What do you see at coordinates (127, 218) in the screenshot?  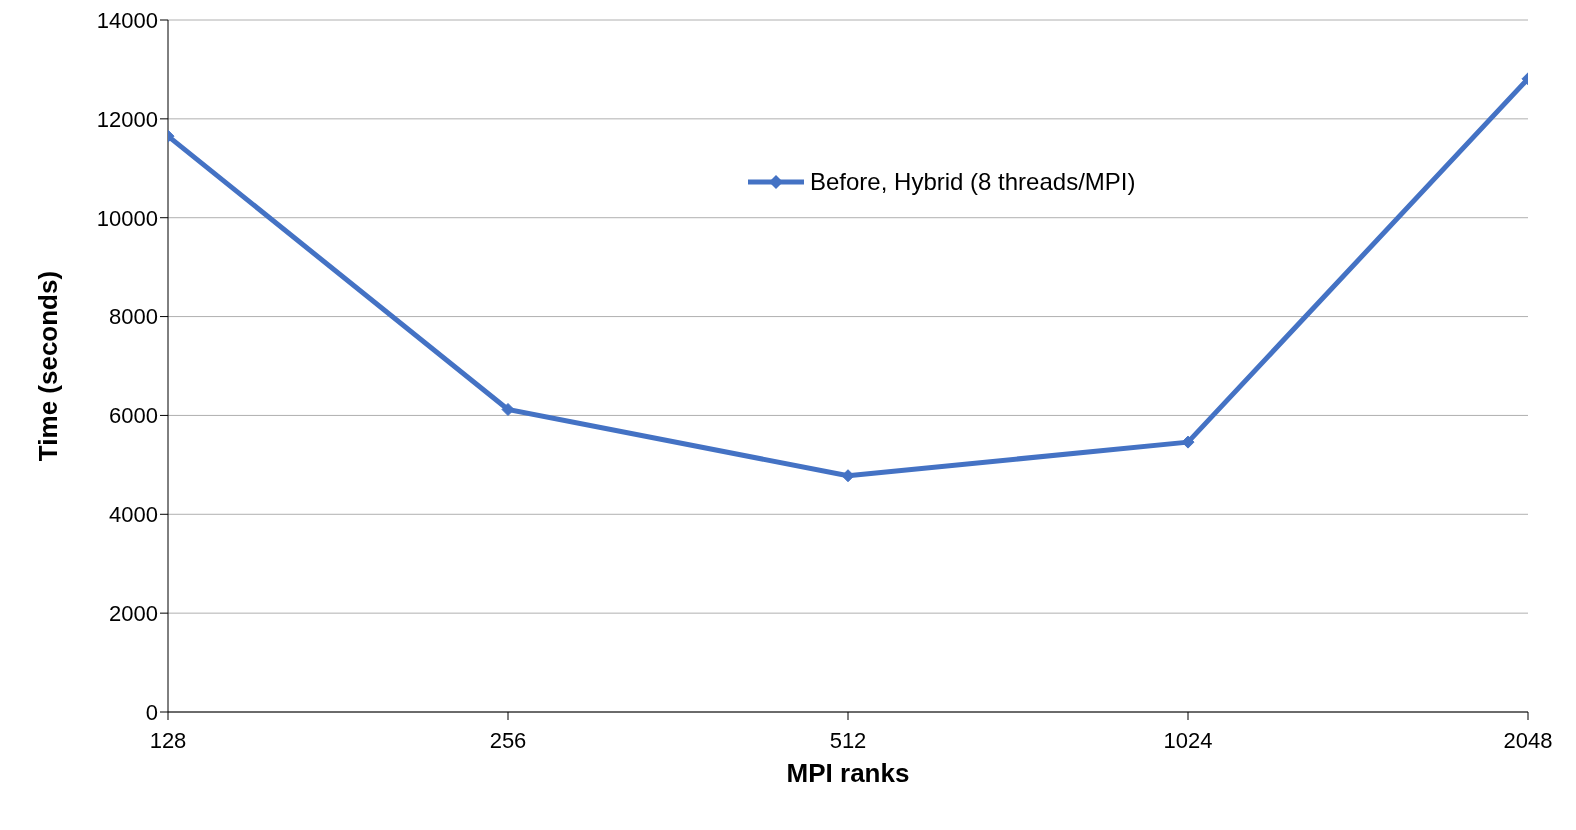 I see `y-tick-label: 10000` at bounding box center [127, 218].